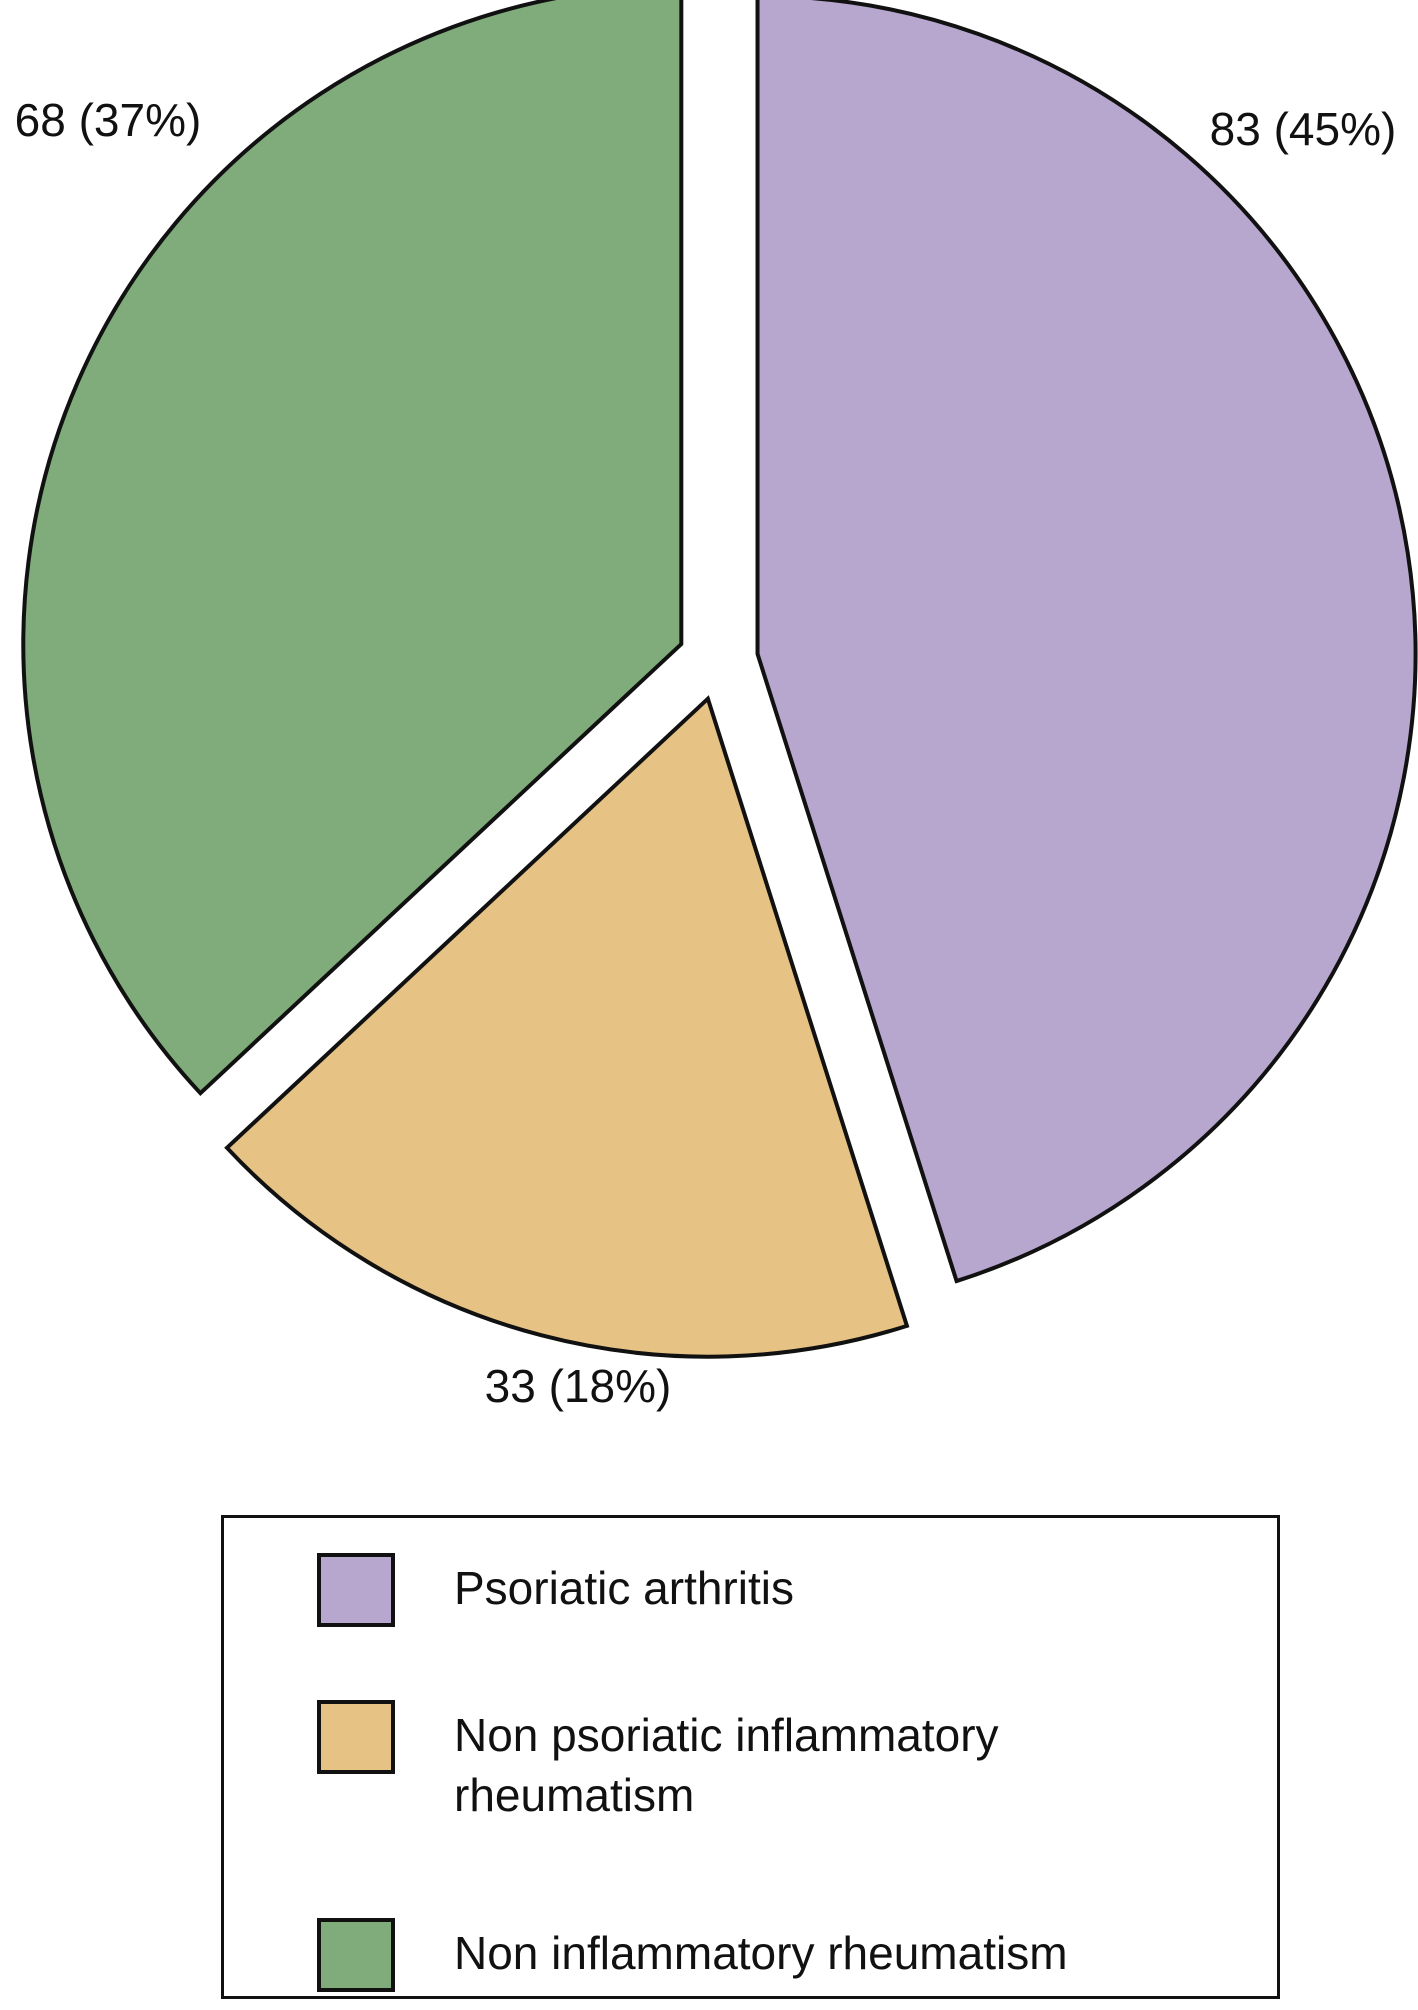 This screenshot has width=1418, height=2010. I want to click on data-label: 83 (45%), so click(1303, 129).